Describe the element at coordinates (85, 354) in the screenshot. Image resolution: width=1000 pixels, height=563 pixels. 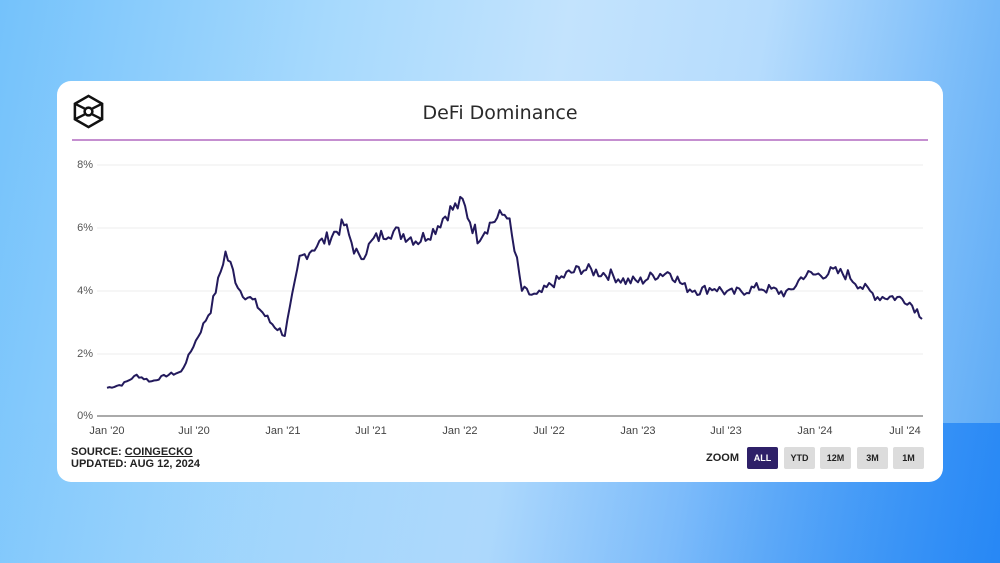
I see `y-tick-label: 2%` at that location.